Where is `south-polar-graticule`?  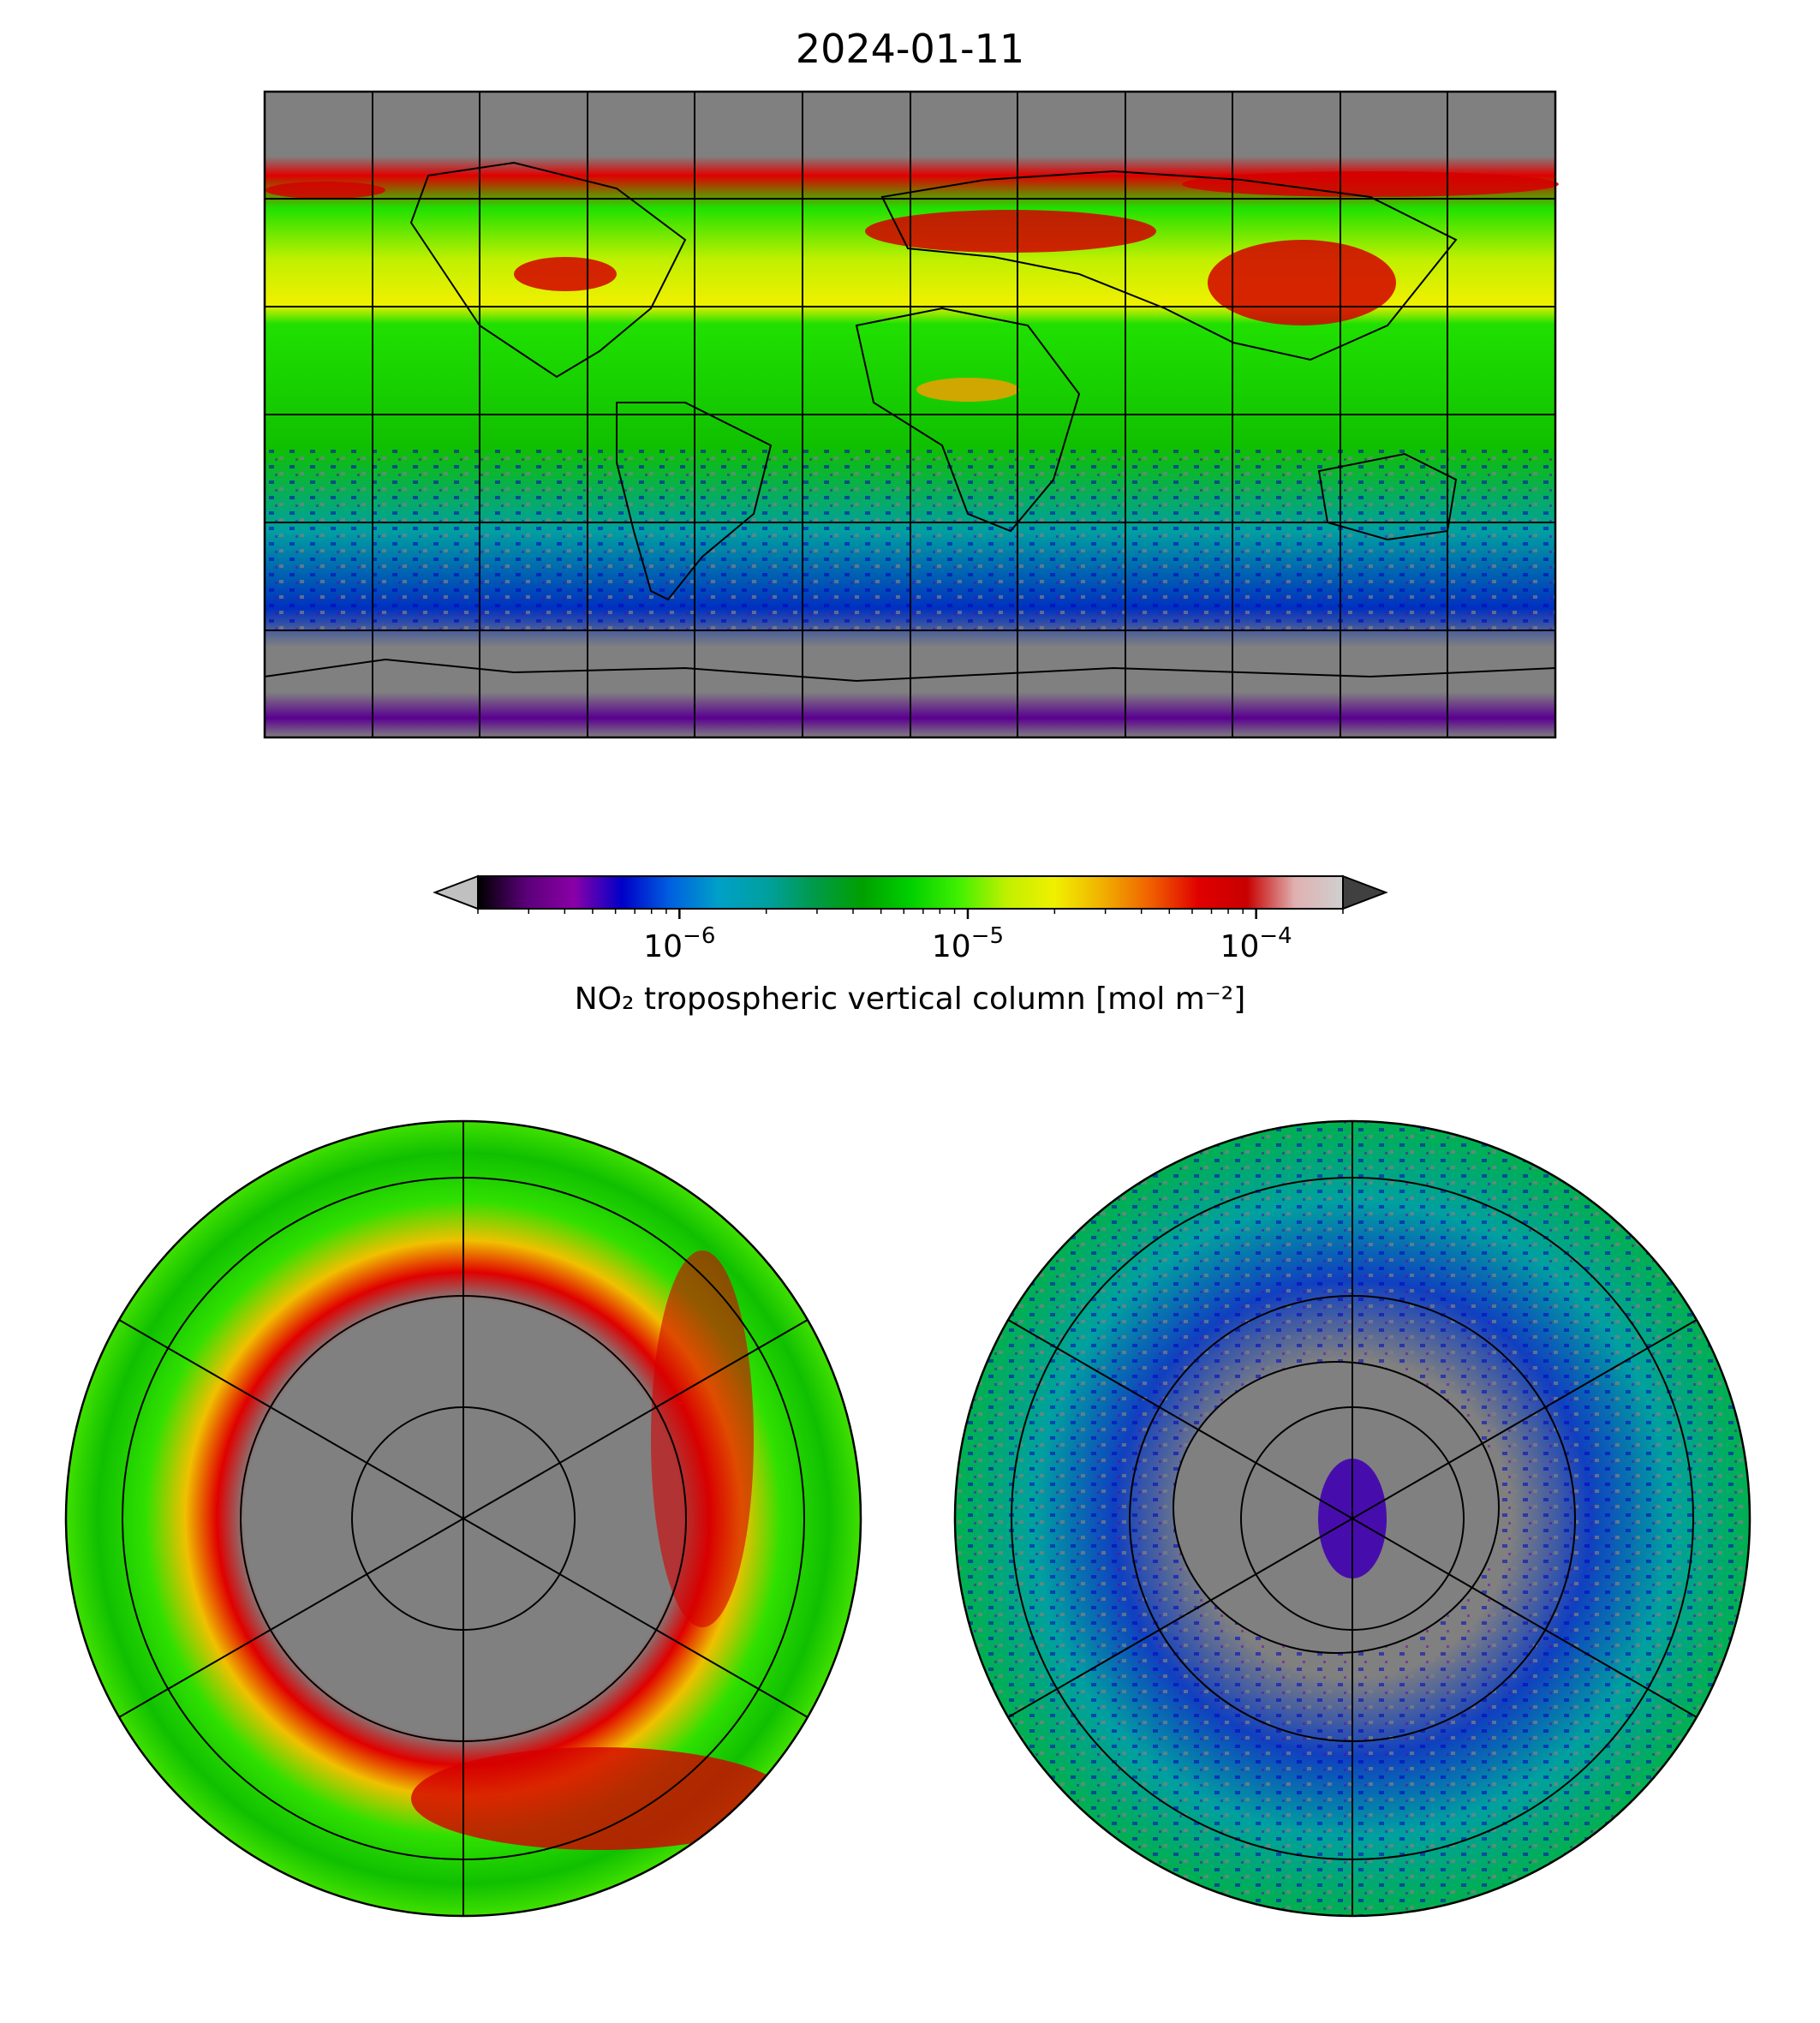 south-polar-graticule is located at coordinates (1352, 1518).